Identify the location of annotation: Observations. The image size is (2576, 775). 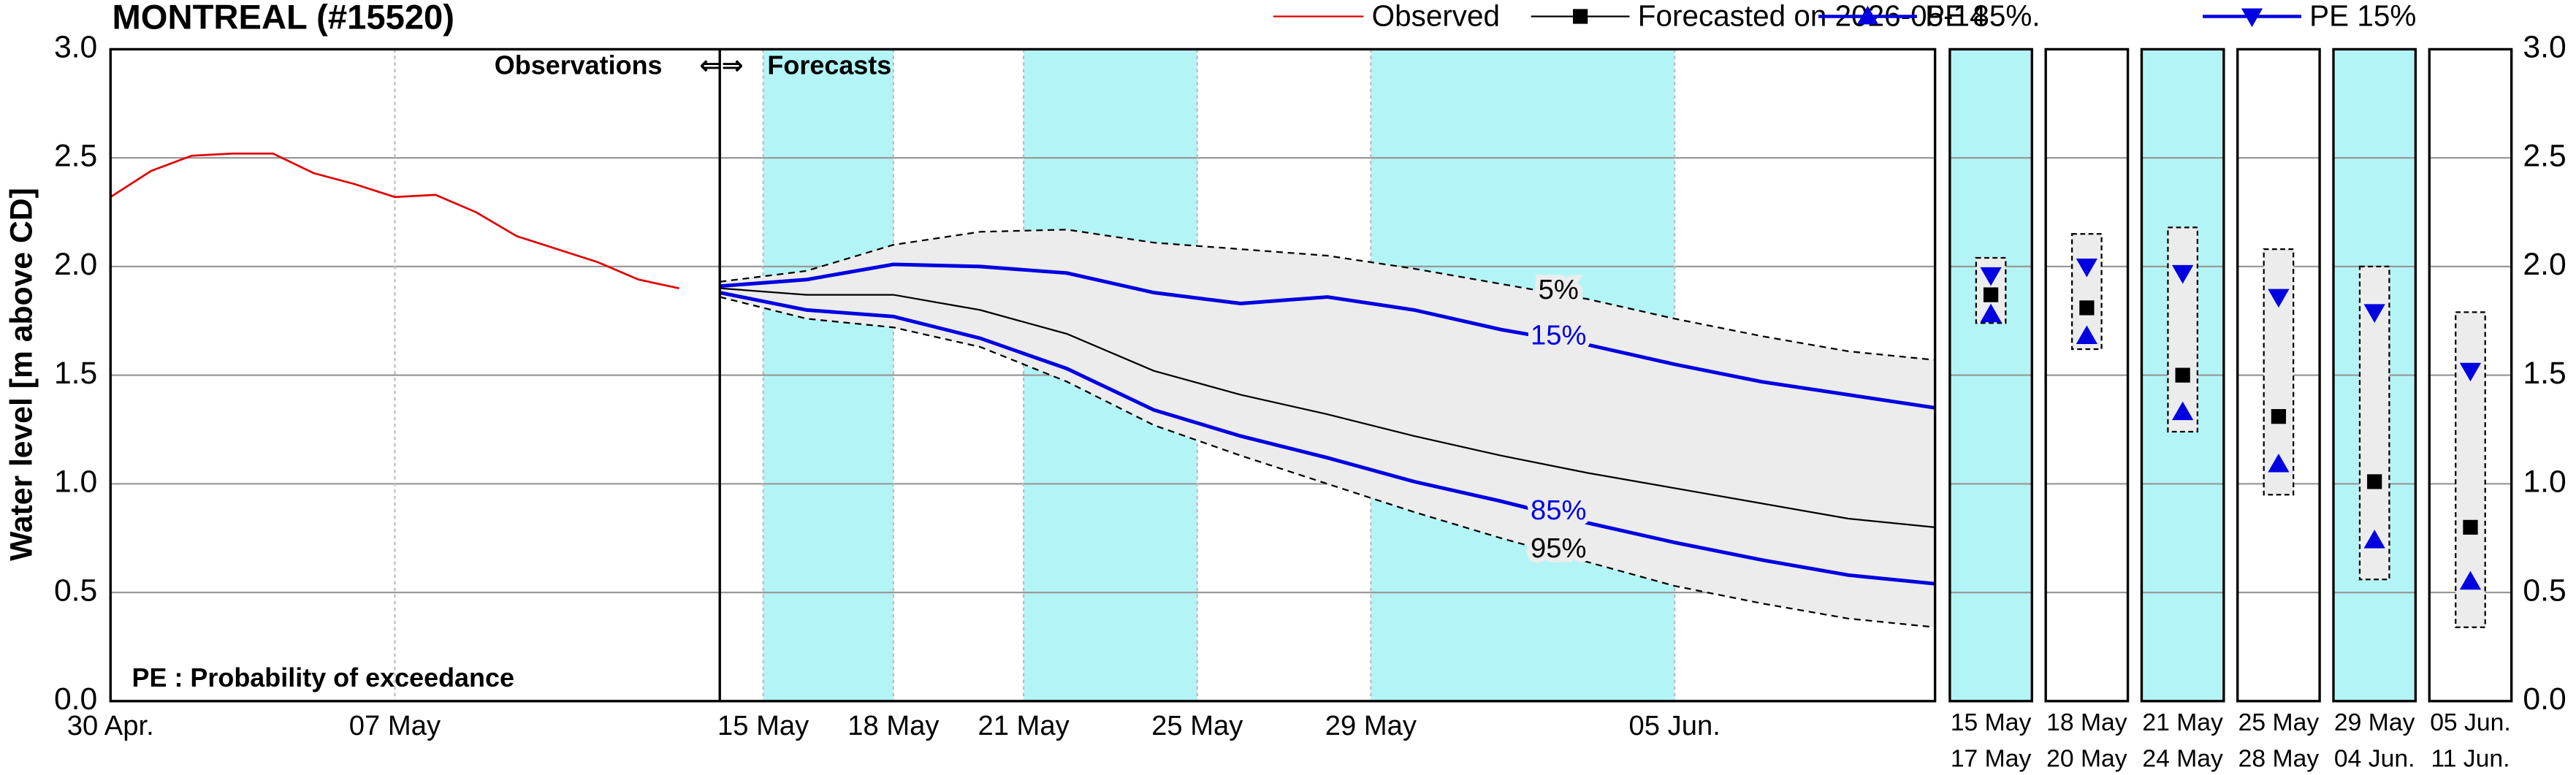
(579, 65).